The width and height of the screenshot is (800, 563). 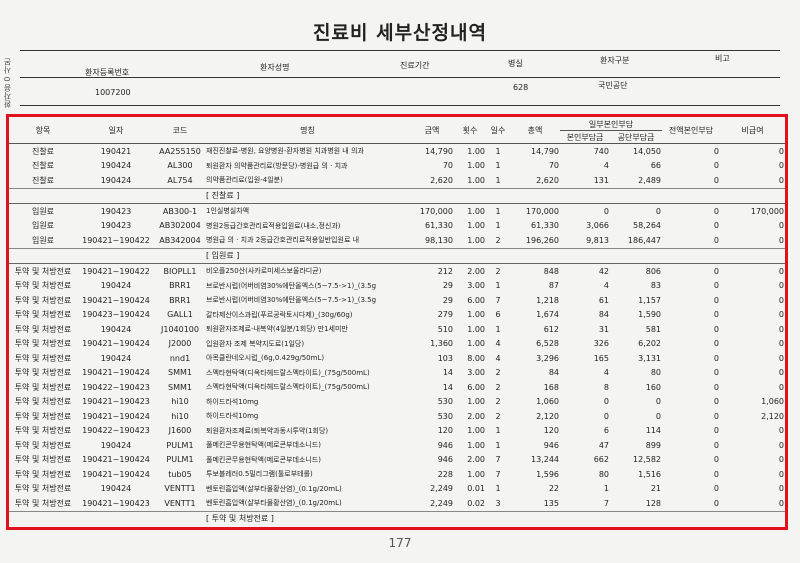 I want to click on row-price: 14,790, so click(x=439, y=151).